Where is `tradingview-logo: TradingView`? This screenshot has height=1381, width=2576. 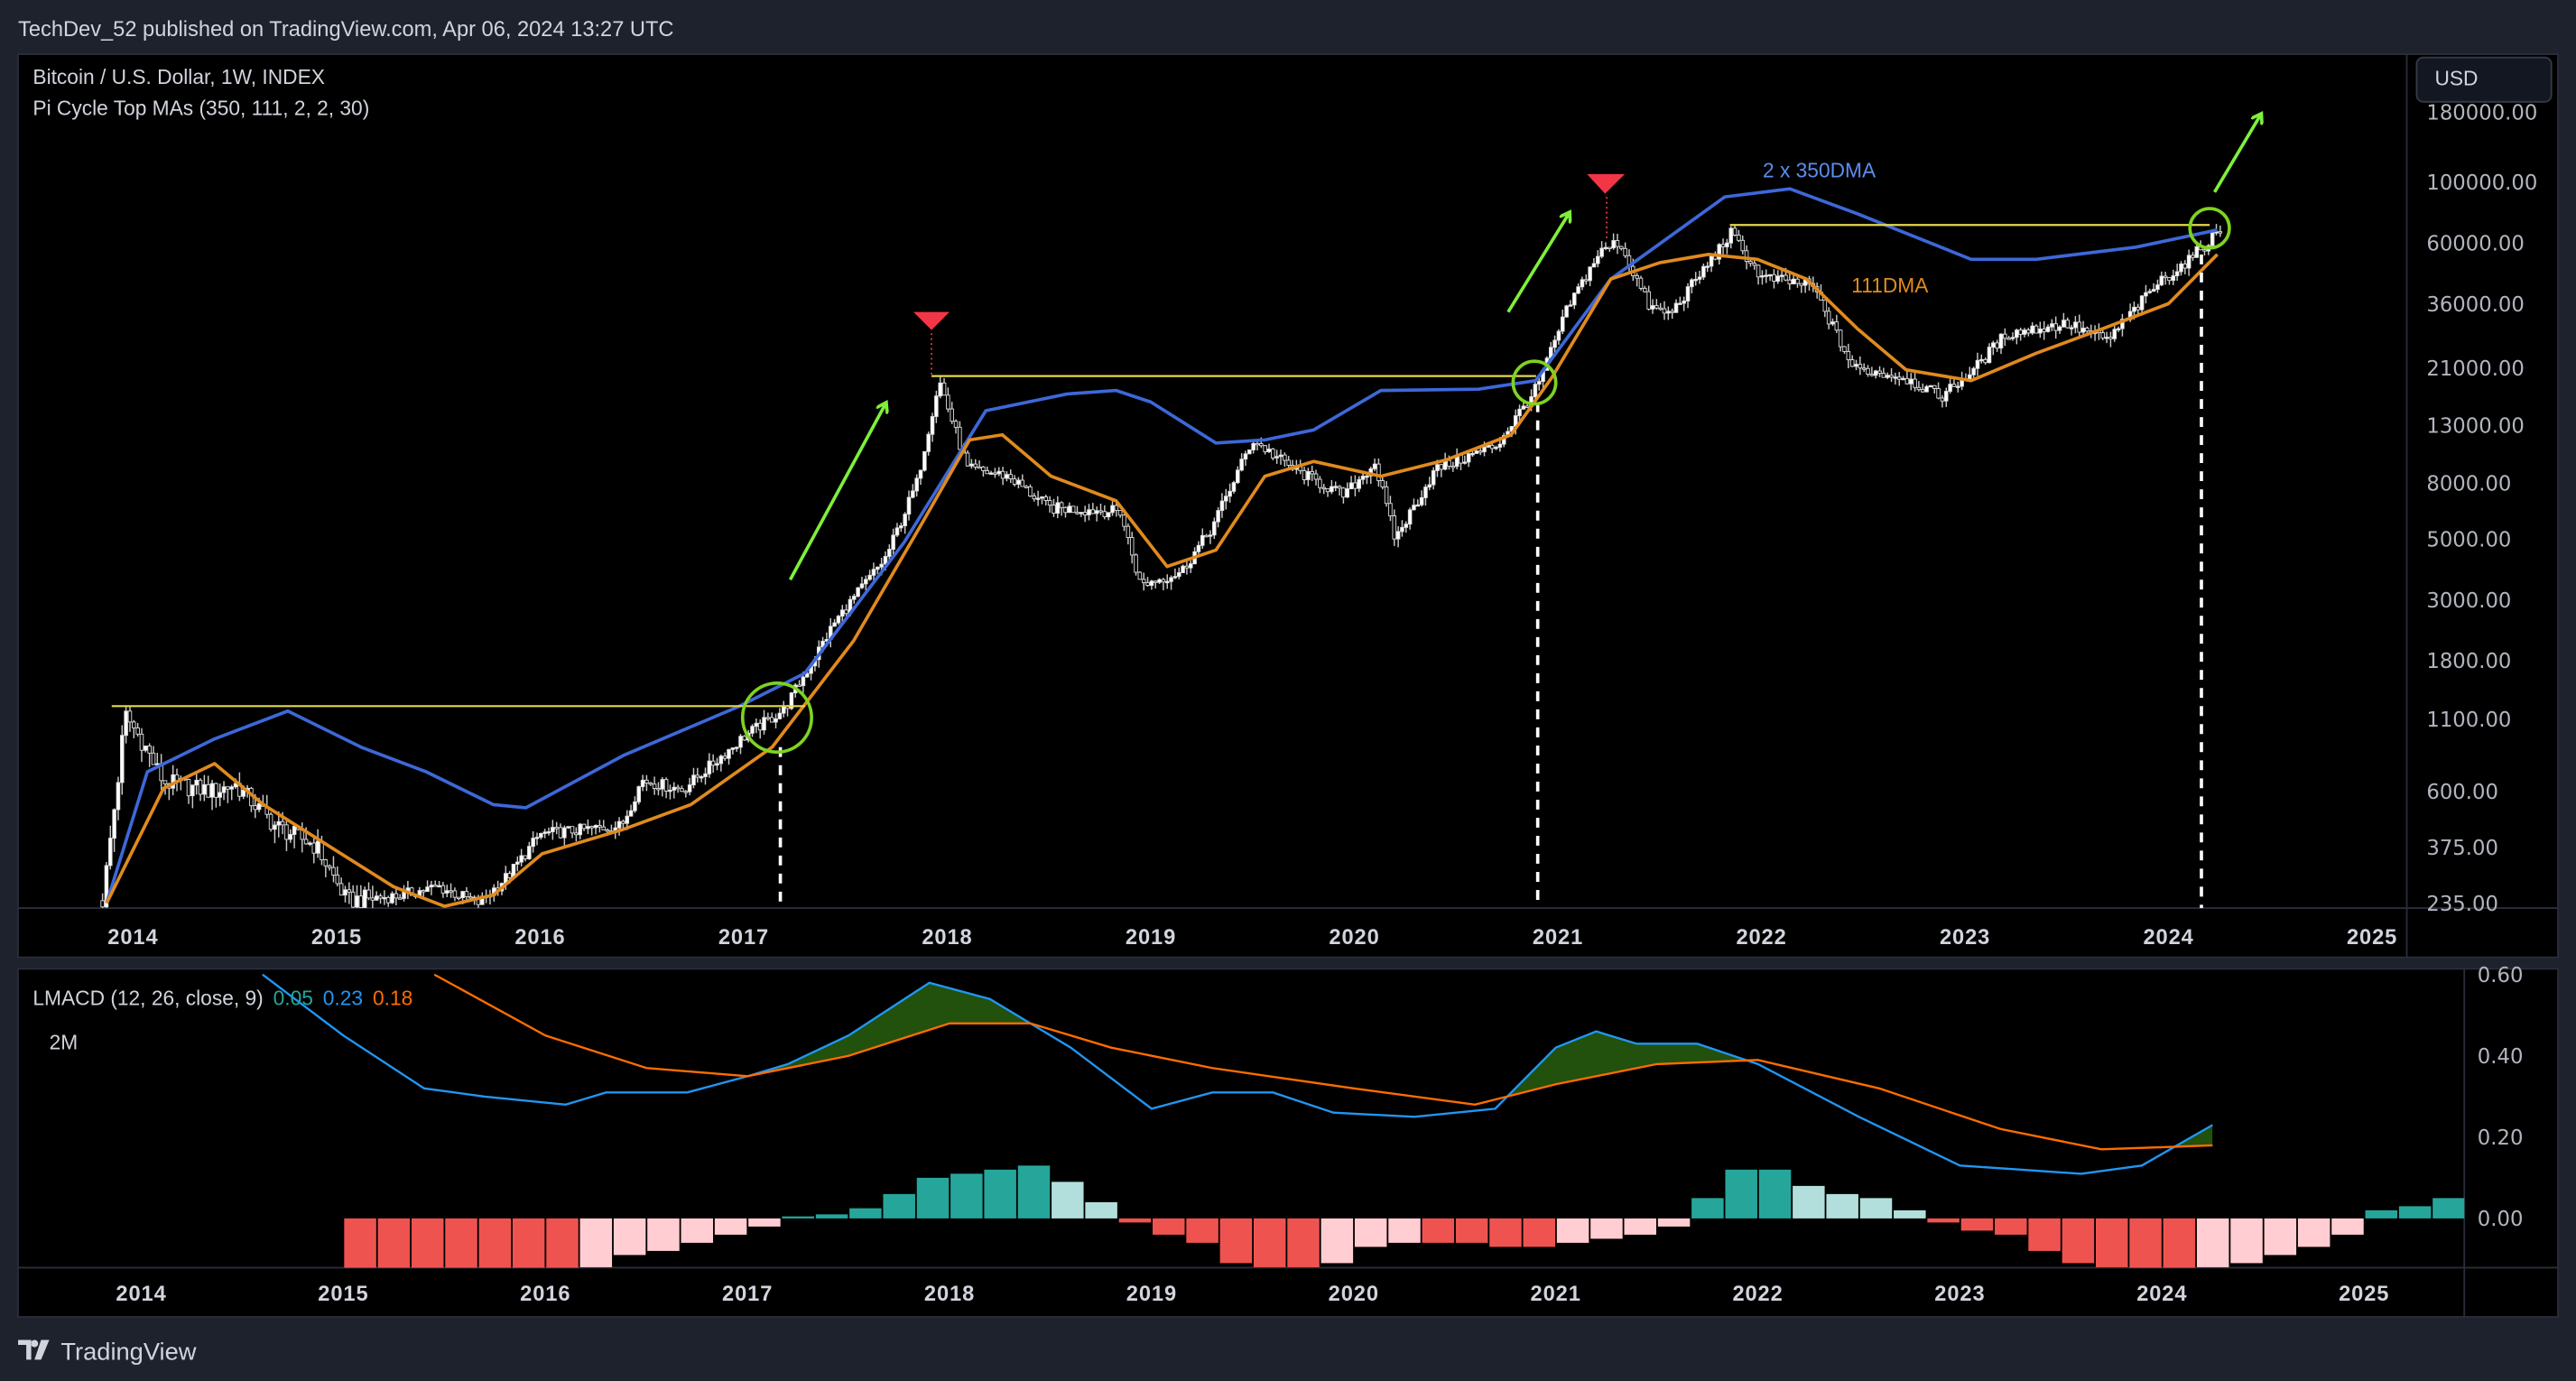 tradingview-logo: TradingView is located at coordinates (107, 1351).